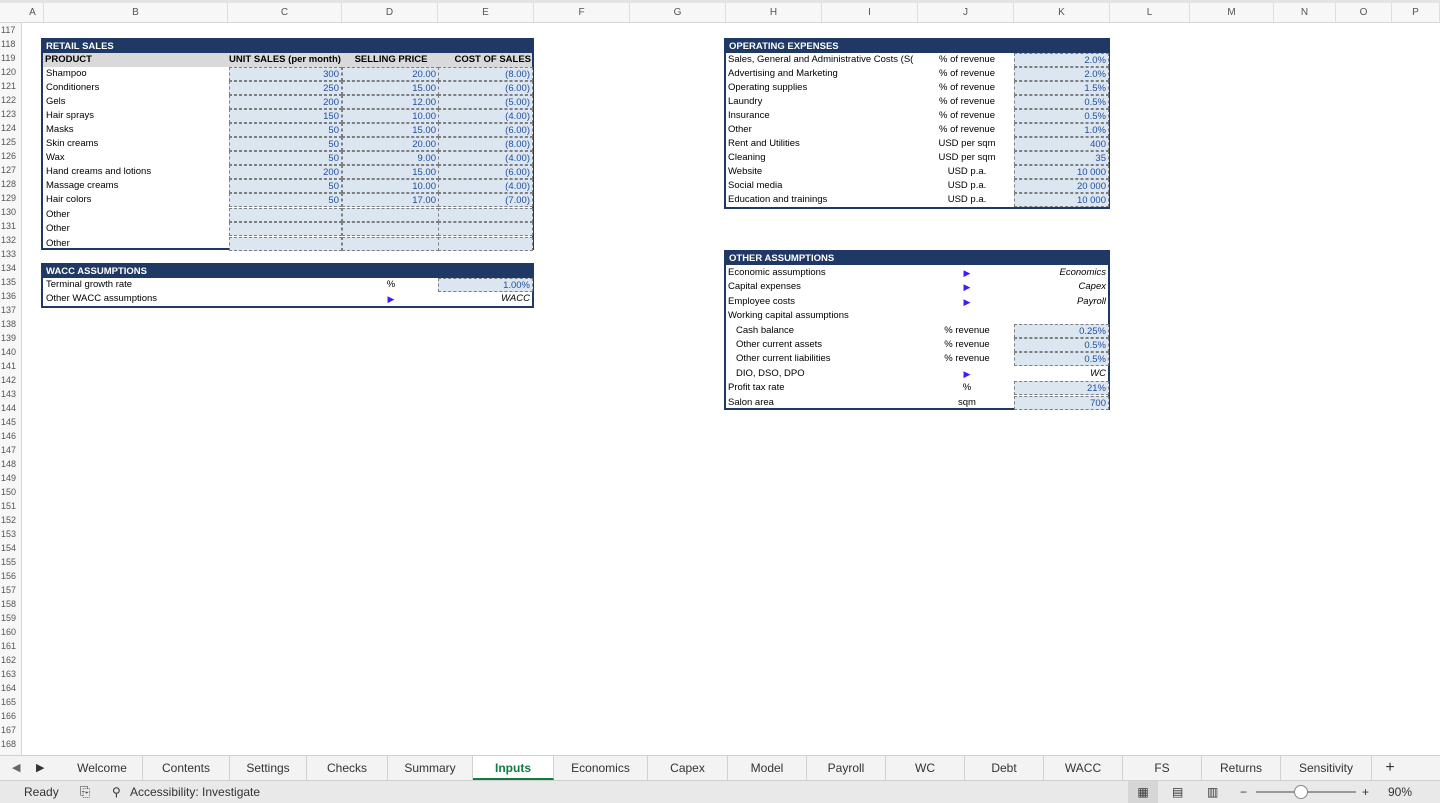 Image resolution: width=1440 pixels, height=803 pixels. I want to click on wacc-link-arrow-icon: ▶, so click(391, 299).